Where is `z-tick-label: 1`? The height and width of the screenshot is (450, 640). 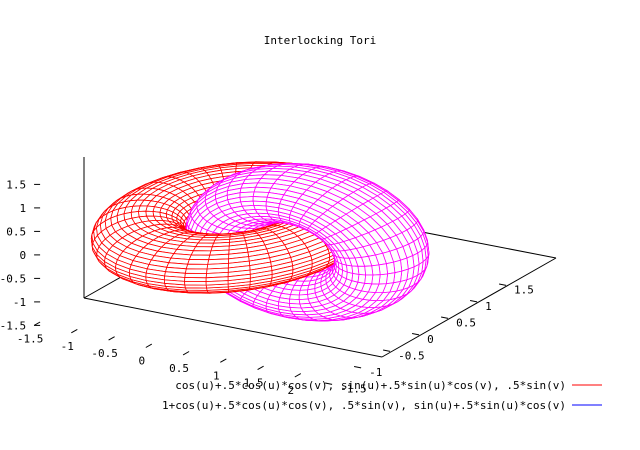 z-tick-label: 1 is located at coordinates (22, 208).